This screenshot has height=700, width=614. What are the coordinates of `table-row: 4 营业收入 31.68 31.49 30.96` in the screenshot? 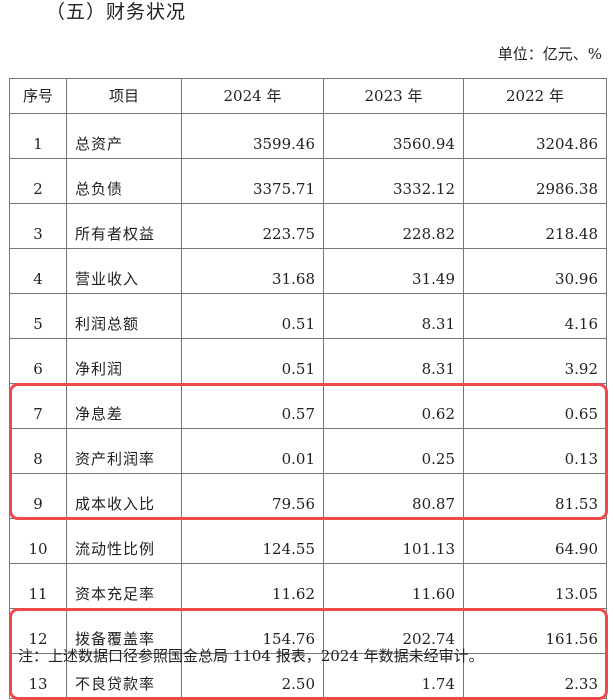 It's located at (308, 271).